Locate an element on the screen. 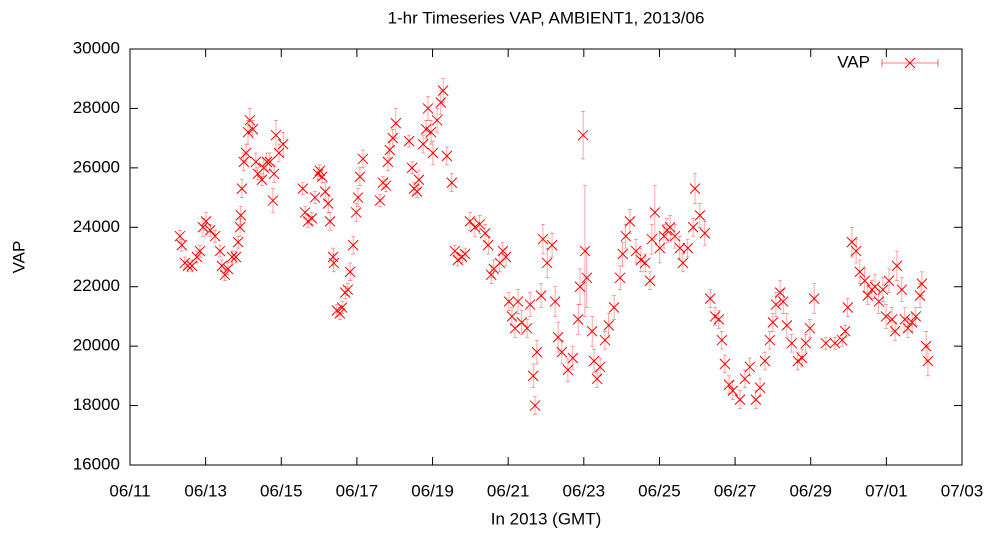 The height and width of the screenshot is (540, 998). x-tick-label: 06/15 is located at coordinates (281, 490).